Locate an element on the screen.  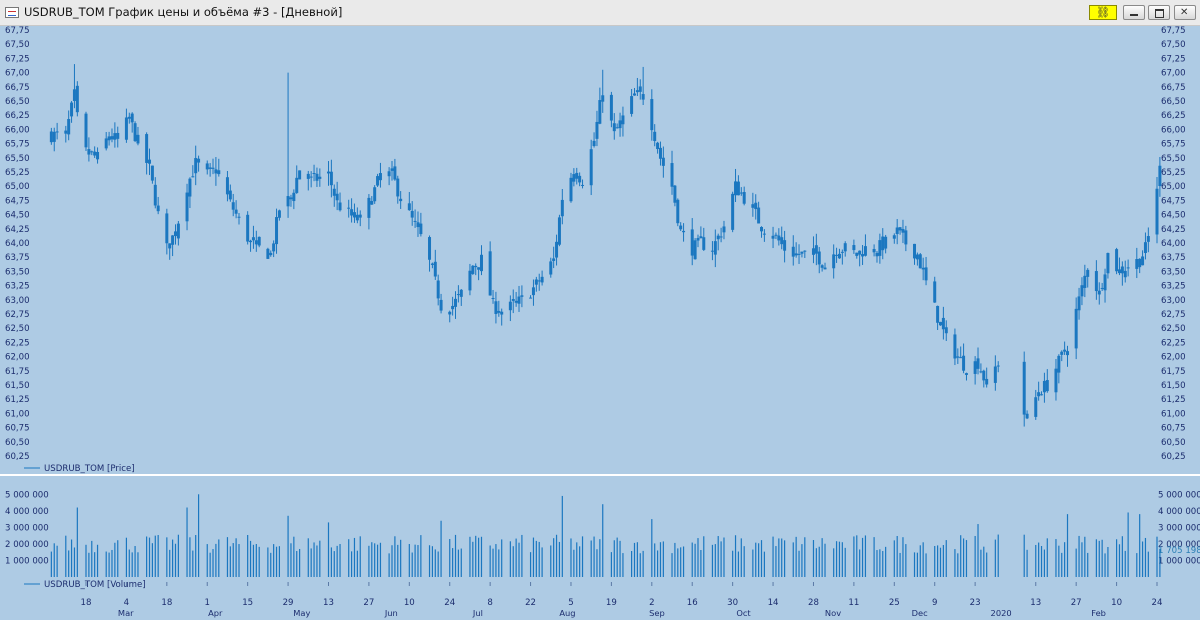
month-label: Dec is located at coordinates (920, 613).